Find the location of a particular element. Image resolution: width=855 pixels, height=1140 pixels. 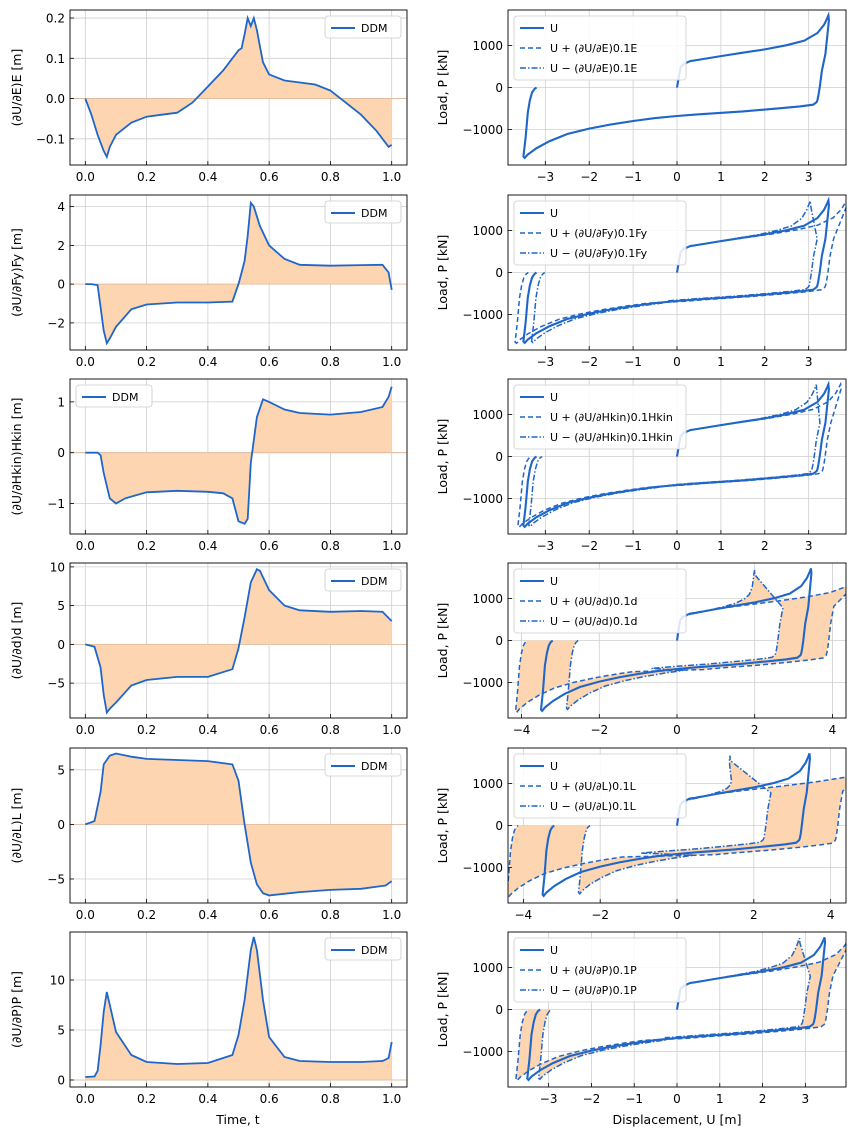

legend-label: U + (∂U/∂Hkin)0.1Hkin is located at coordinates (611, 417).